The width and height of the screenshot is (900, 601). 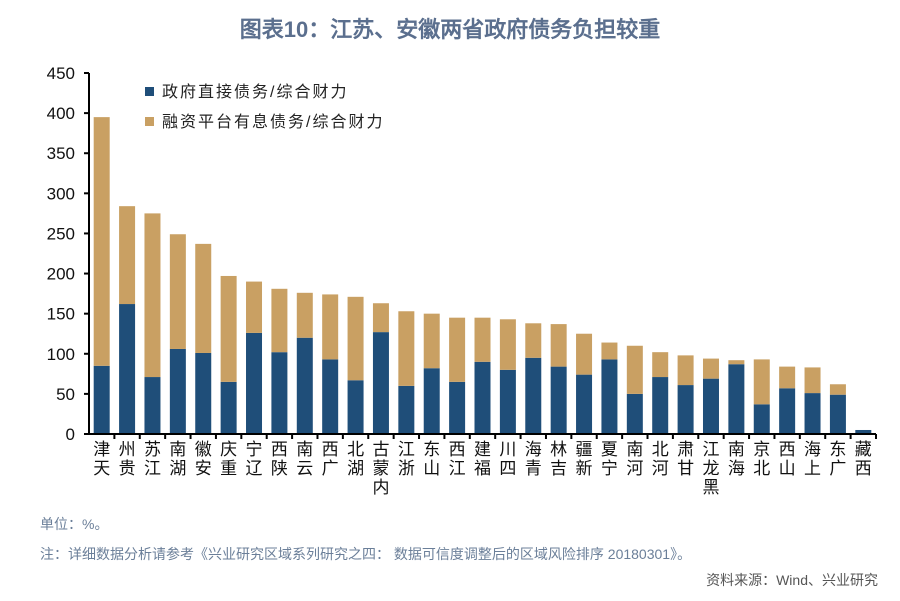 I want to click on y-tick-label: 350, so click(x=61, y=153).